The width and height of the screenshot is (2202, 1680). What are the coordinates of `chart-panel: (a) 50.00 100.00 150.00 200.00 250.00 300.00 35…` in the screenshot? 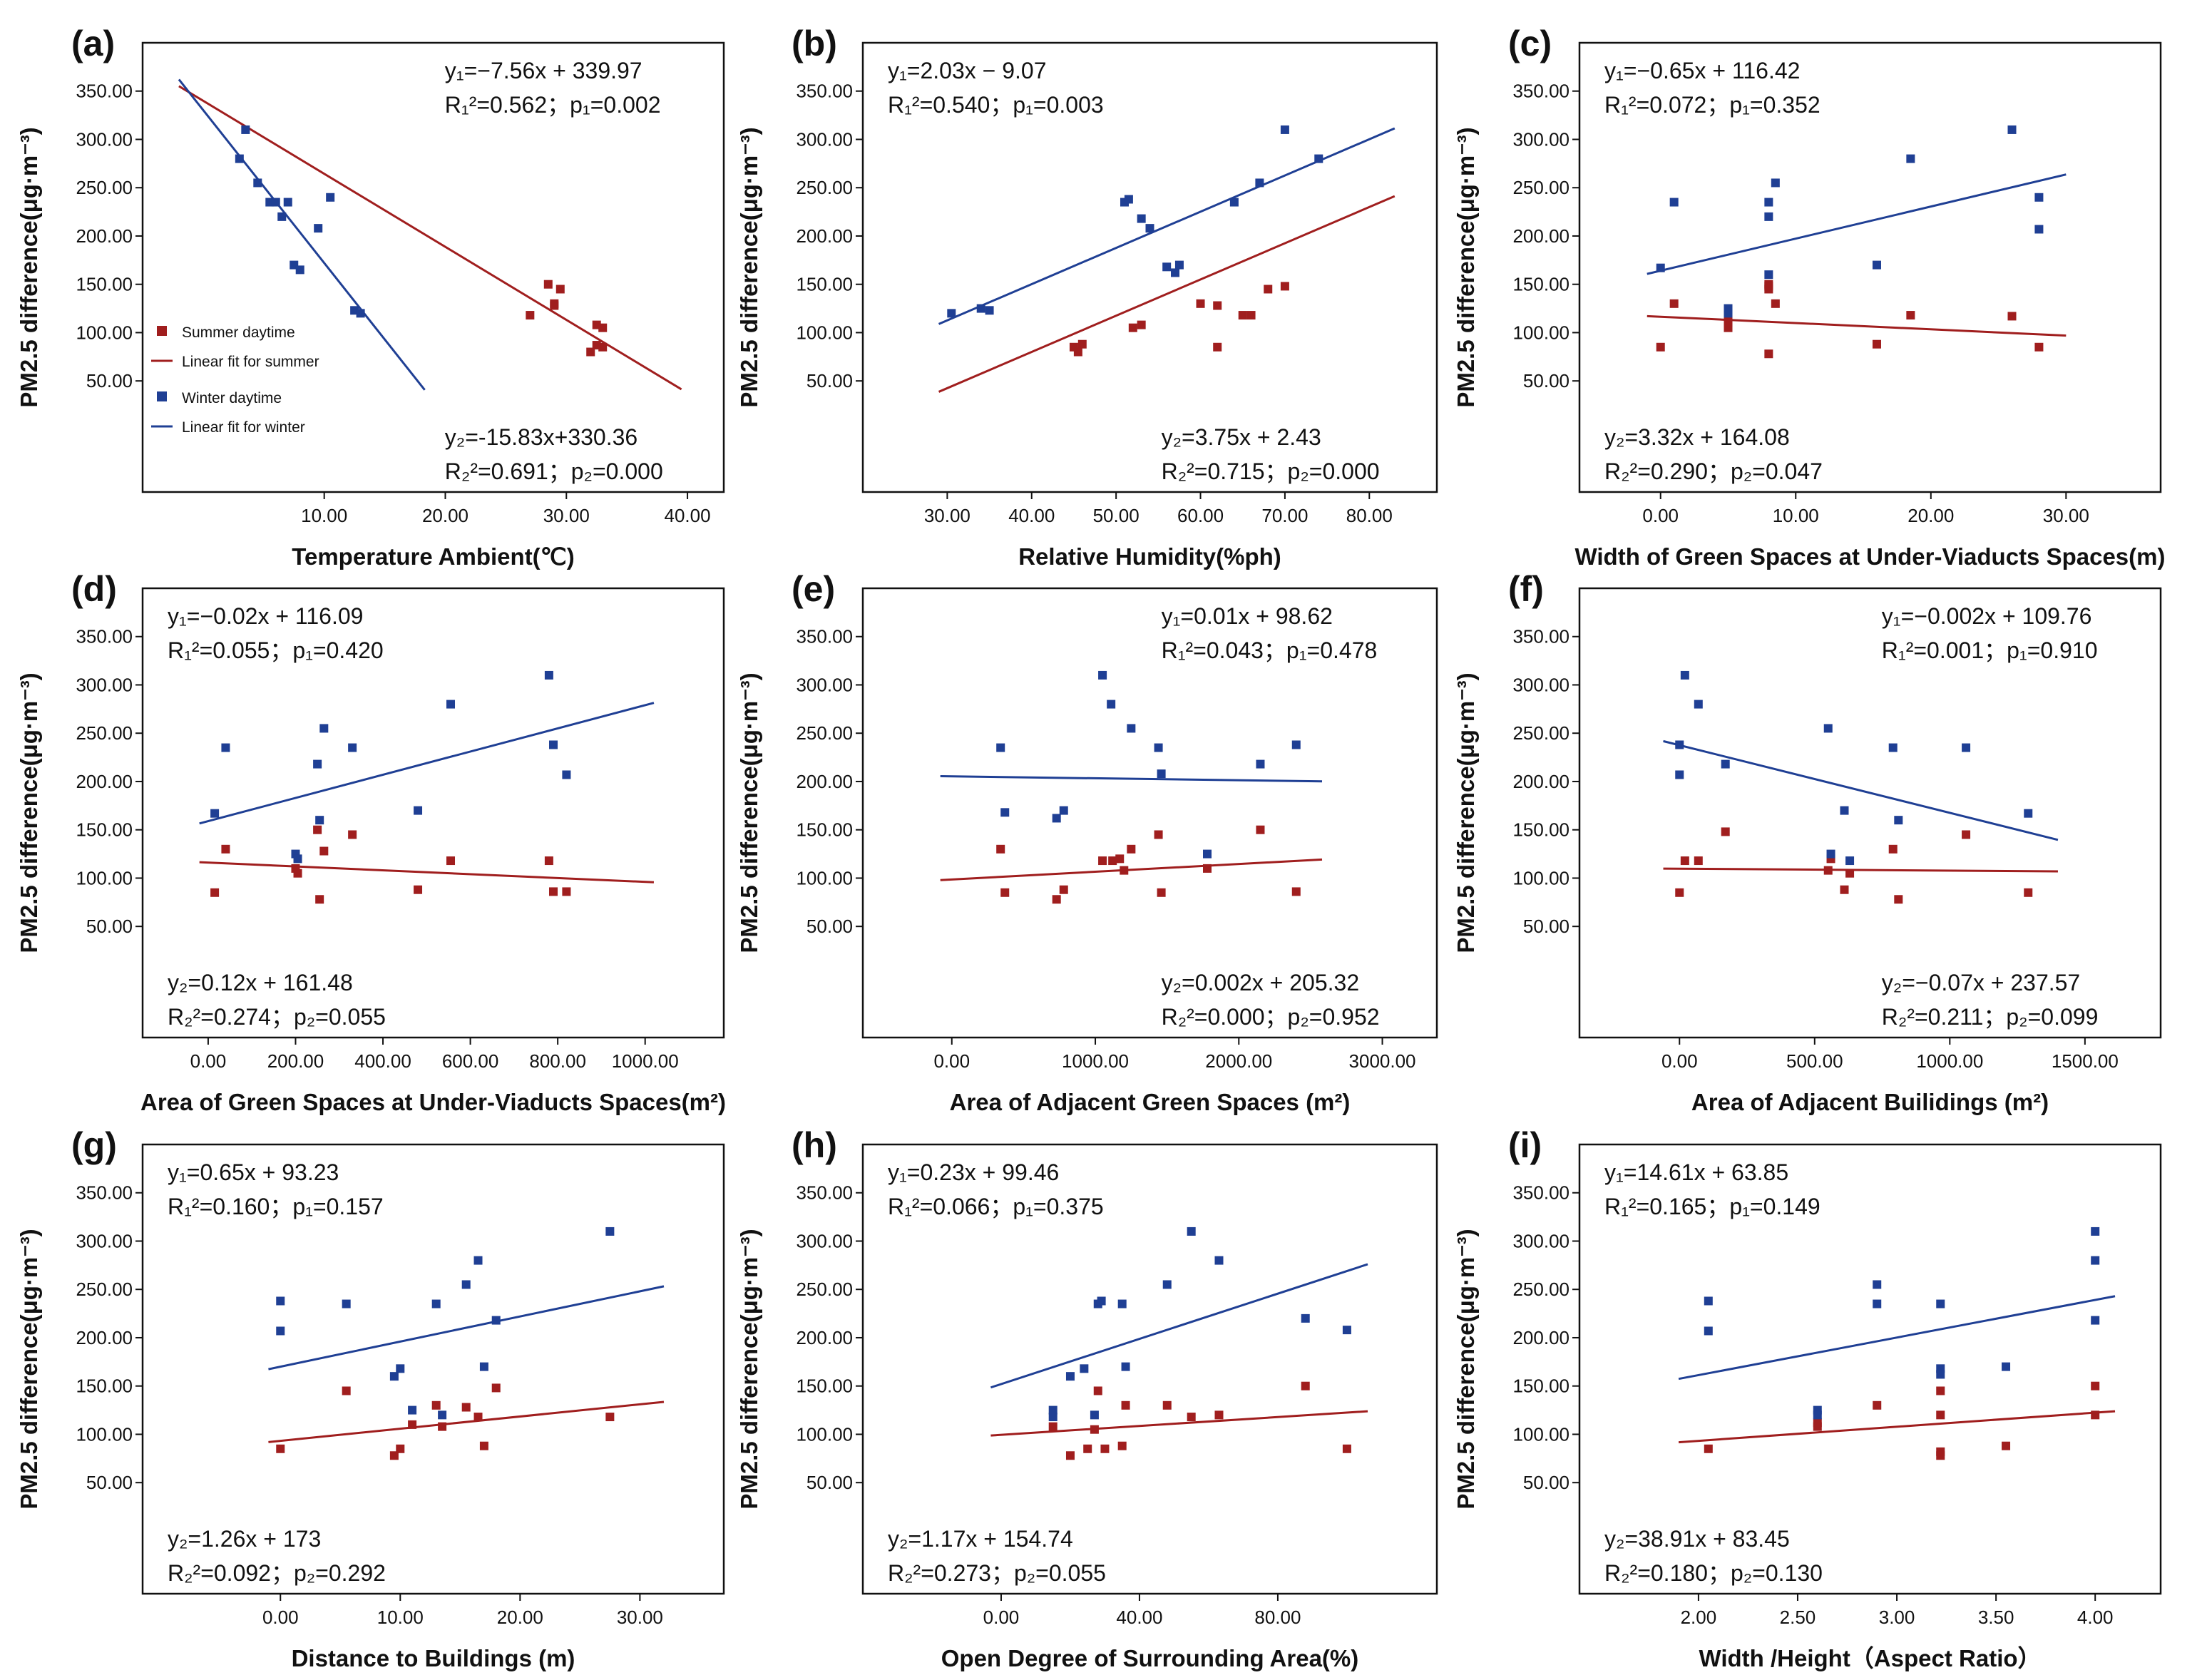 It's located at (370, 297).